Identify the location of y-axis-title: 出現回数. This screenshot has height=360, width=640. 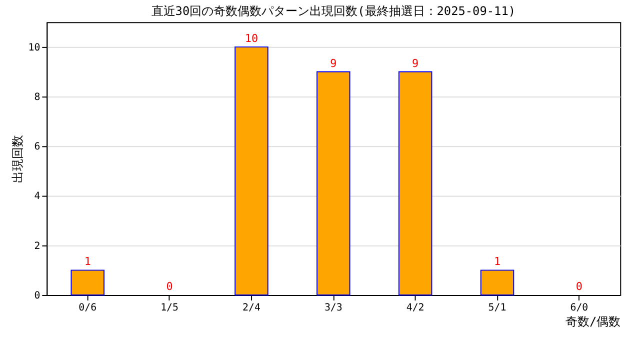
(17, 159).